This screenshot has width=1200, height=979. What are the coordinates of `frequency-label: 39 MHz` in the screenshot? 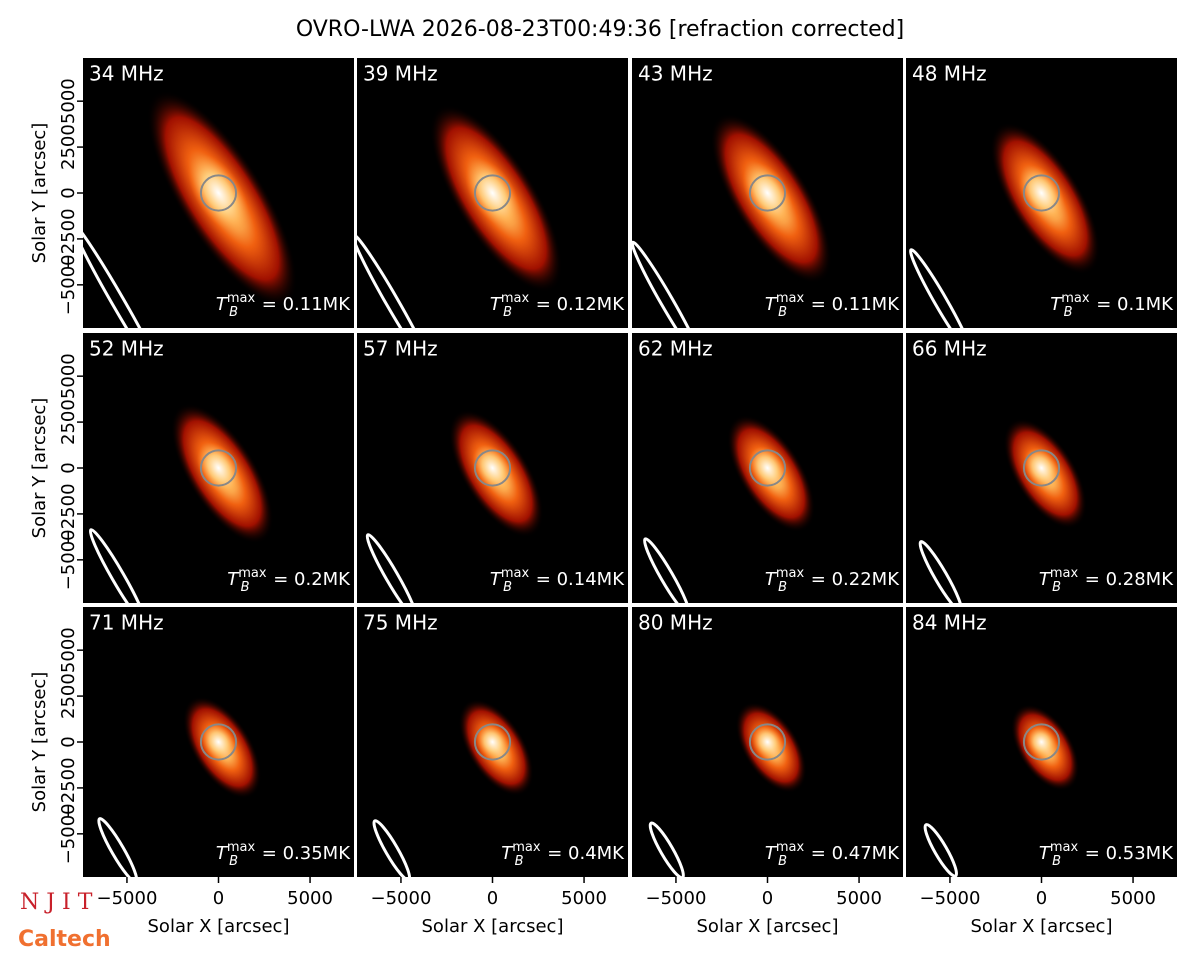 It's located at (400, 74).